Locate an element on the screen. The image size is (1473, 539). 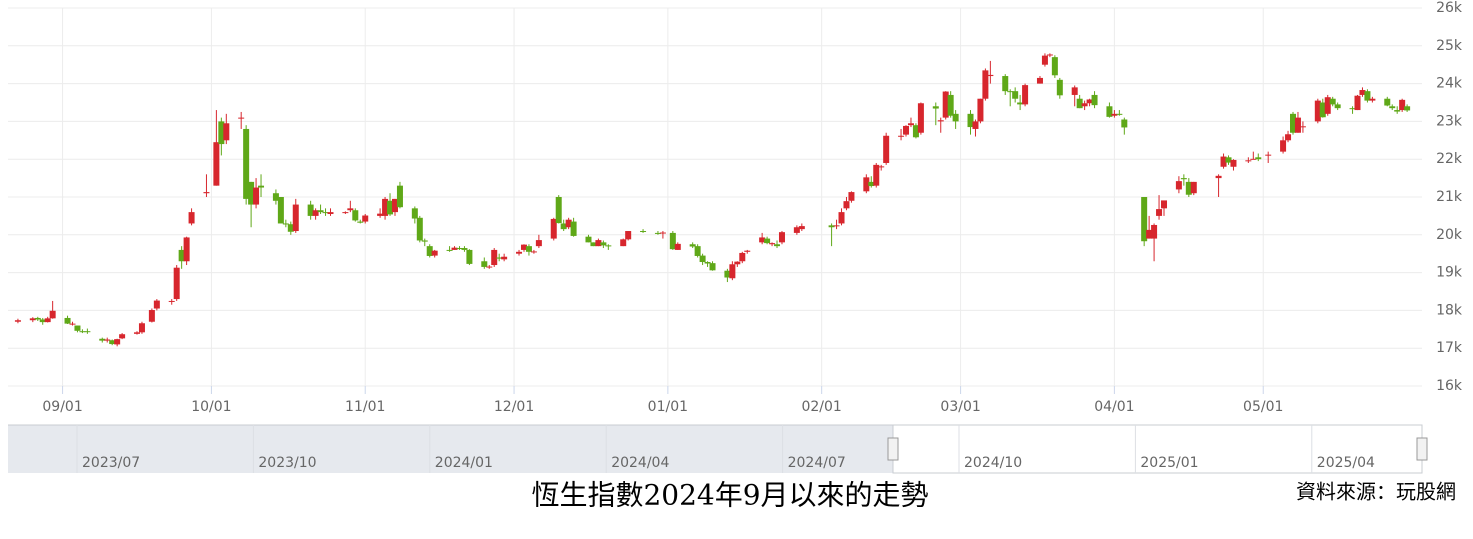
y-tick-label: 20k is located at coordinates (1449, 235).